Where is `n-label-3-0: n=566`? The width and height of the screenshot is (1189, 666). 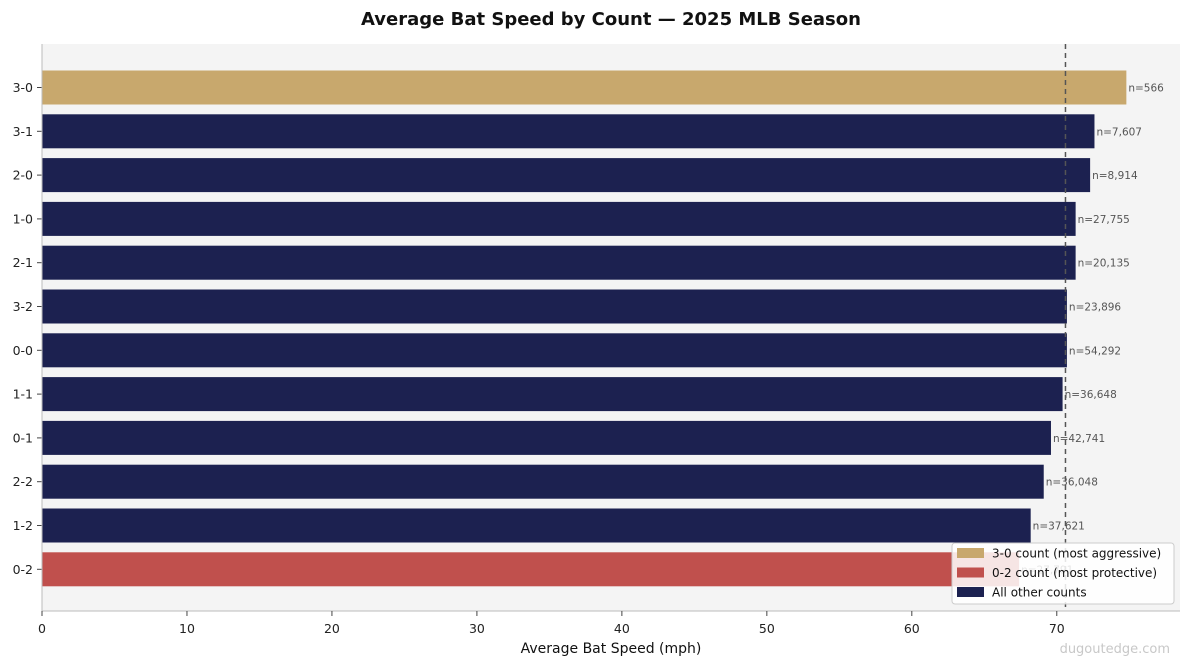
n-label-3-0: n=566 is located at coordinates (1146, 89).